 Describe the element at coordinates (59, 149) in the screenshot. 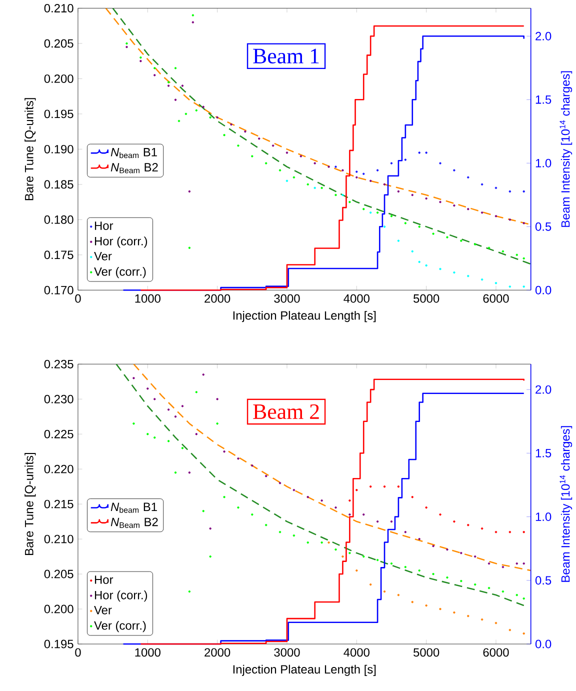

I see `y-tick-label: 0.190` at that location.